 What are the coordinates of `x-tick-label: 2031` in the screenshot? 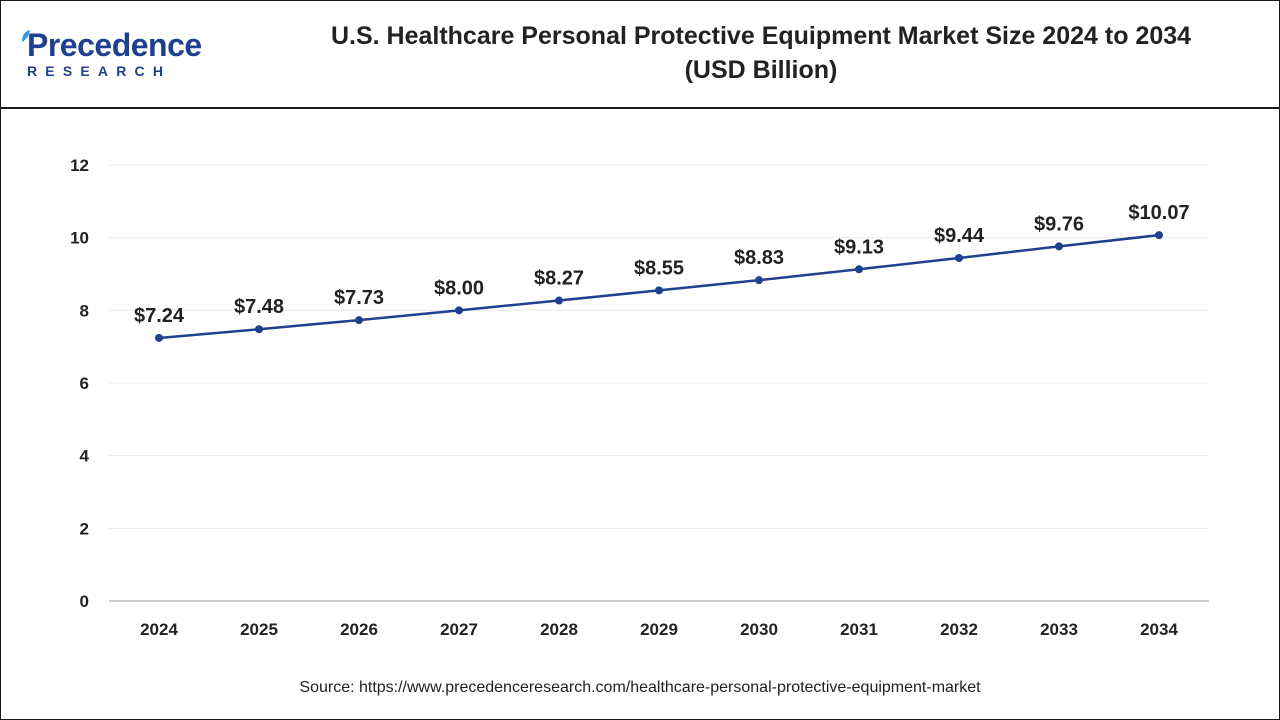 It's located at (859, 629).